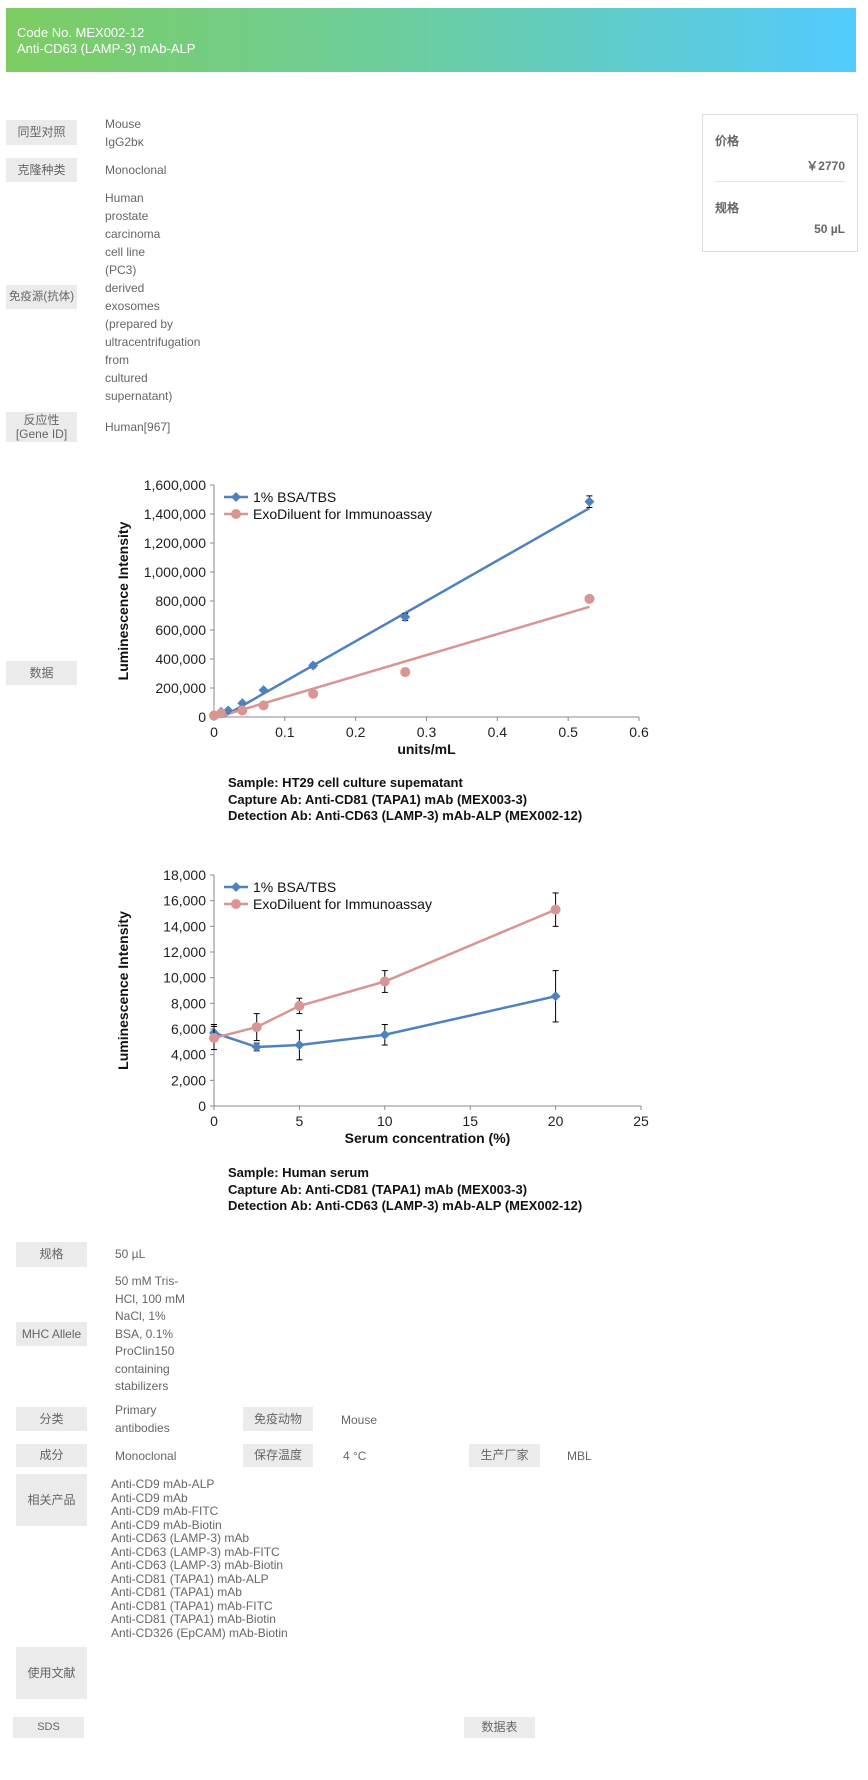  I want to click on y-tick-label: 12,000, so click(184, 952).